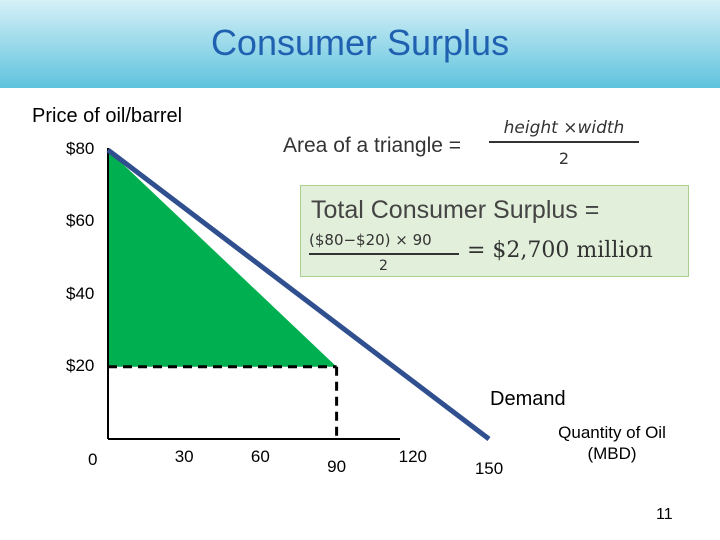 The height and width of the screenshot is (540, 720). What do you see at coordinates (455, 210) in the screenshot?
I see `surplus-heading: Total Consumer Surplus =` at bounding box center [455, 210].